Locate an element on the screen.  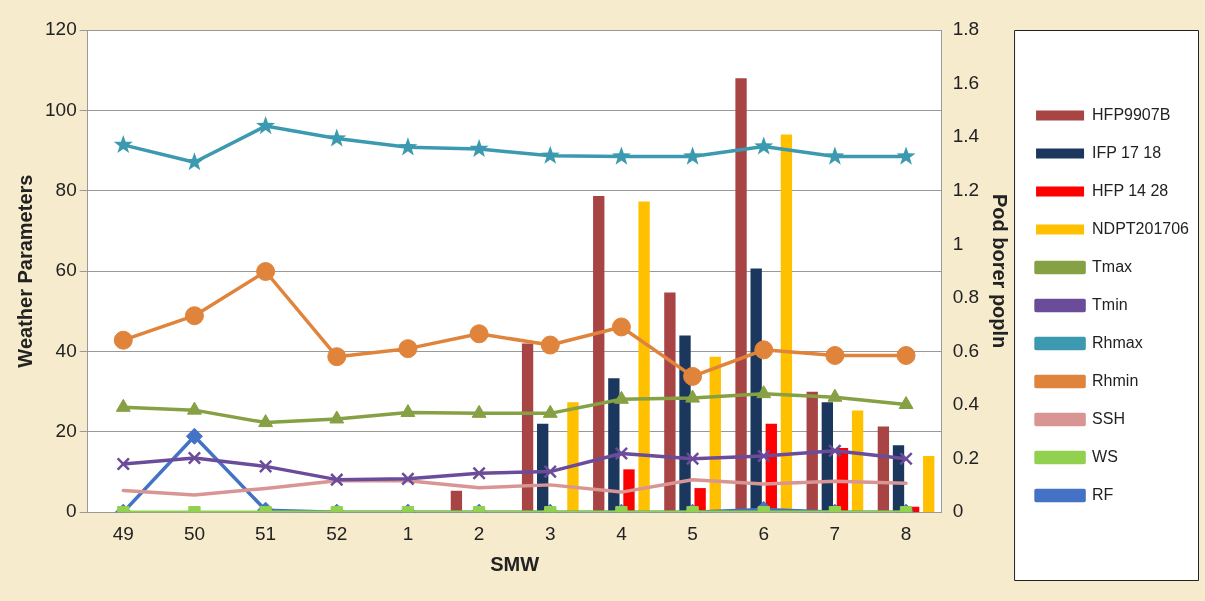
x-tick-label: 2 is located at coordinates (479, 533).